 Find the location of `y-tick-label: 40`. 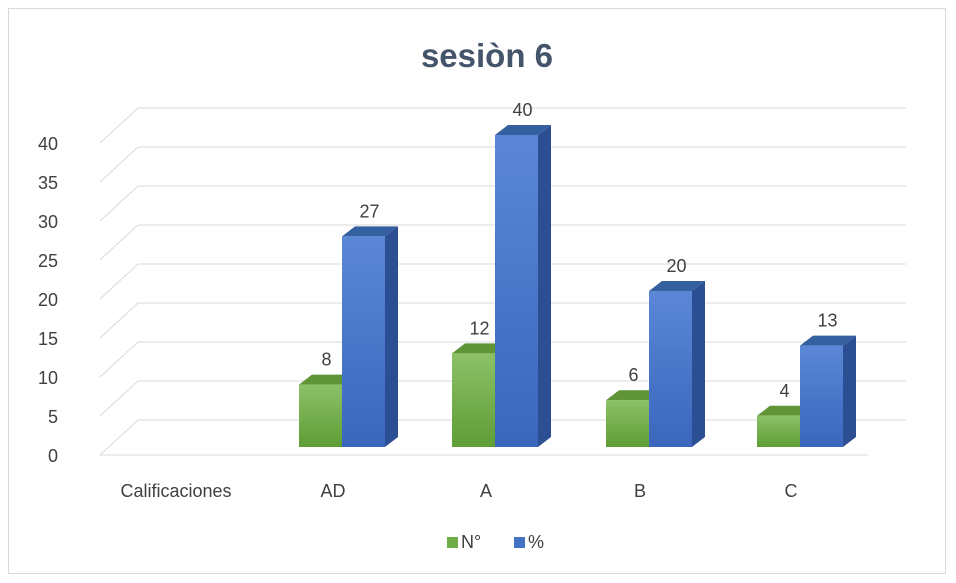

y-tick-label: 40 is located at coordinates (48, 144).